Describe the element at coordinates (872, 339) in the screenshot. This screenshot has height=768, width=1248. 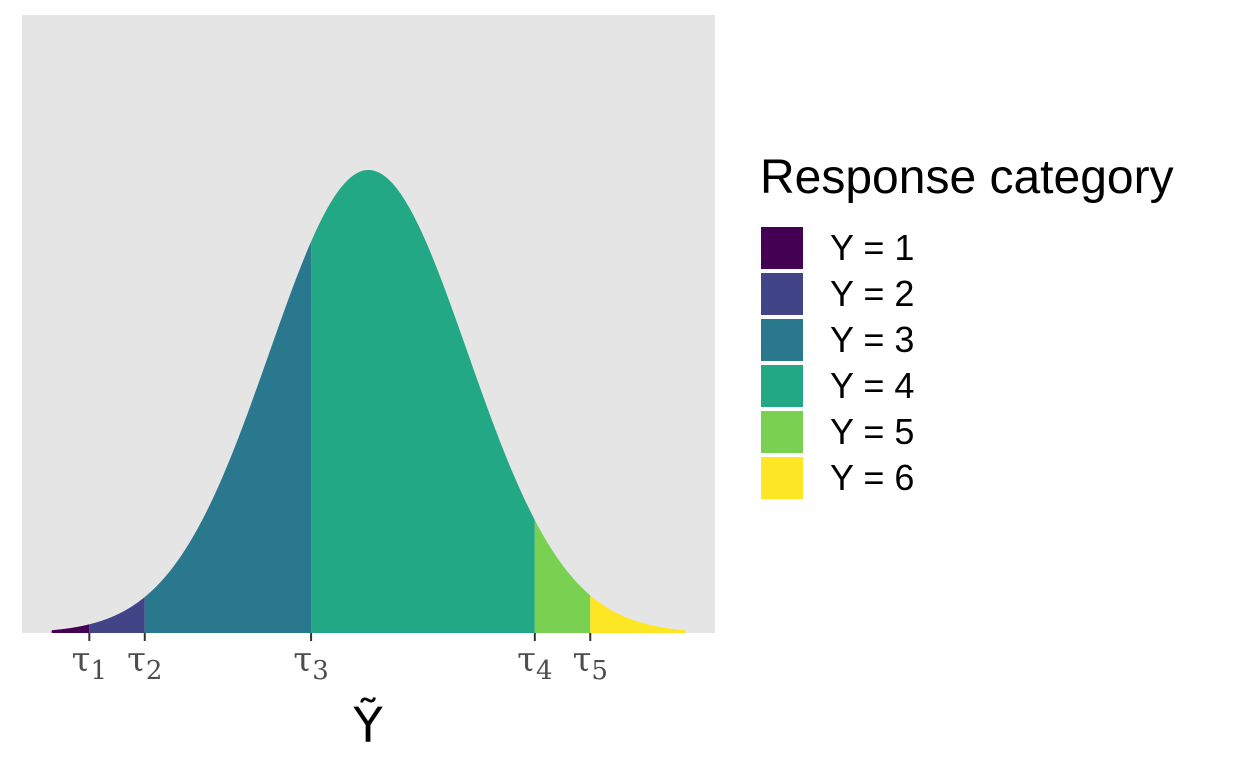
I see `legend-label-3: Y = 3` at that location.